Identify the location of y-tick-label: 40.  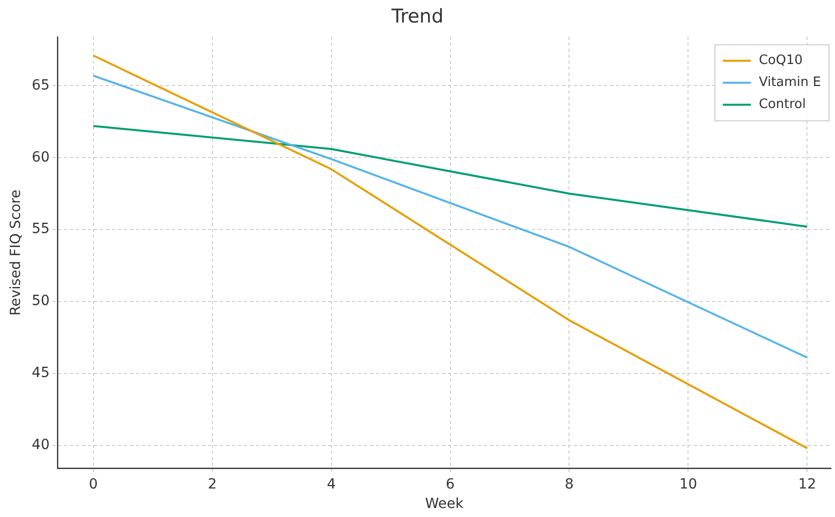
(41, 445).